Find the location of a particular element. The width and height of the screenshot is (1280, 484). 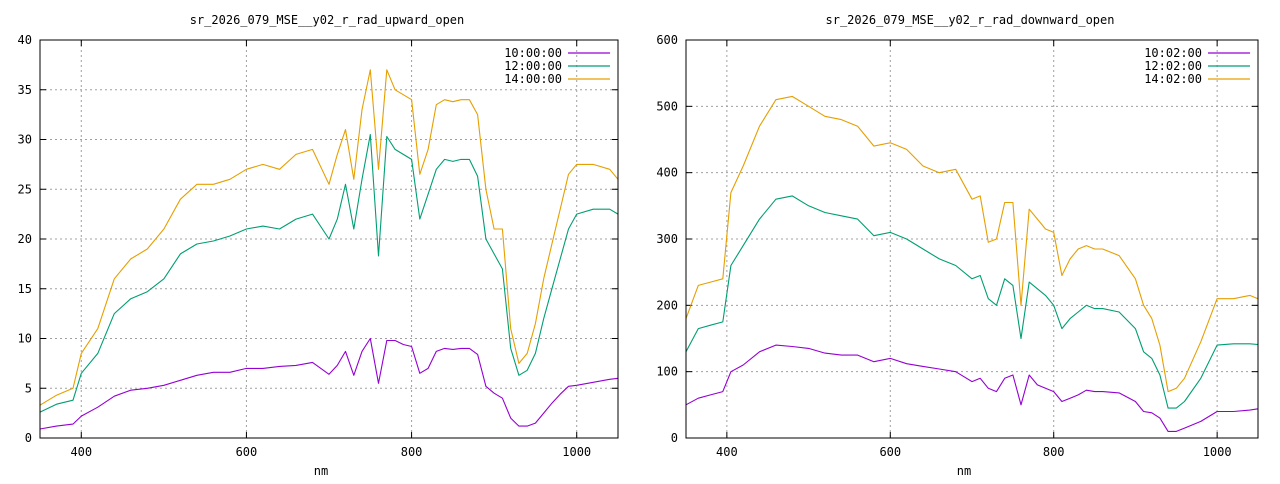

legend-label: 12:00:00 is located at coordinates (533, 66).